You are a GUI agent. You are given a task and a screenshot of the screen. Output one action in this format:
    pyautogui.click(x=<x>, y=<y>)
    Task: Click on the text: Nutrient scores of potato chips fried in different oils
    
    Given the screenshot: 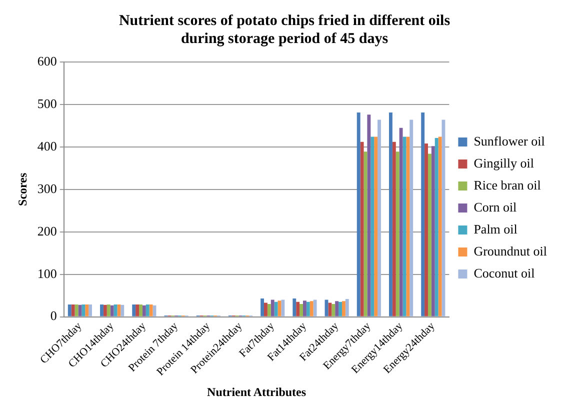 What is the action you would take?
    pyautogui.click(x=284, y=20)
    